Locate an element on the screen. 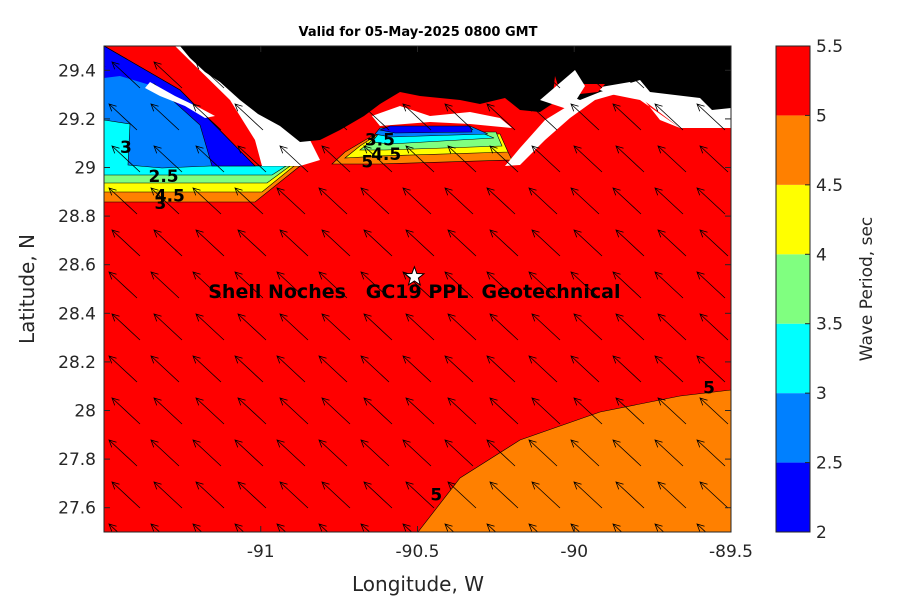 This screenshot has width=900, height=600. wave-period-zone-orange is located at coordinates (574, 460).